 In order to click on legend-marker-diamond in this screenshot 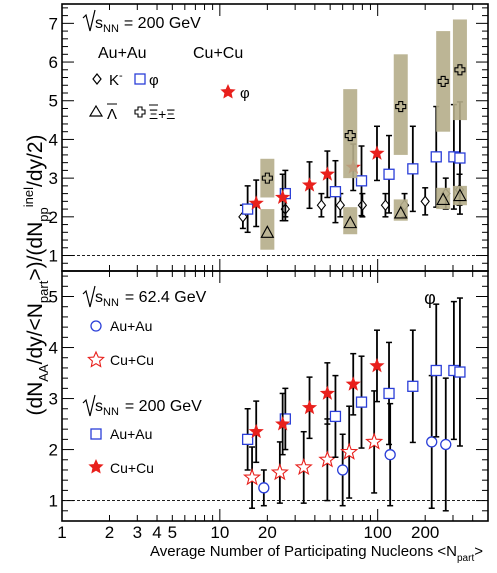, I will do `click(97, 79)`.